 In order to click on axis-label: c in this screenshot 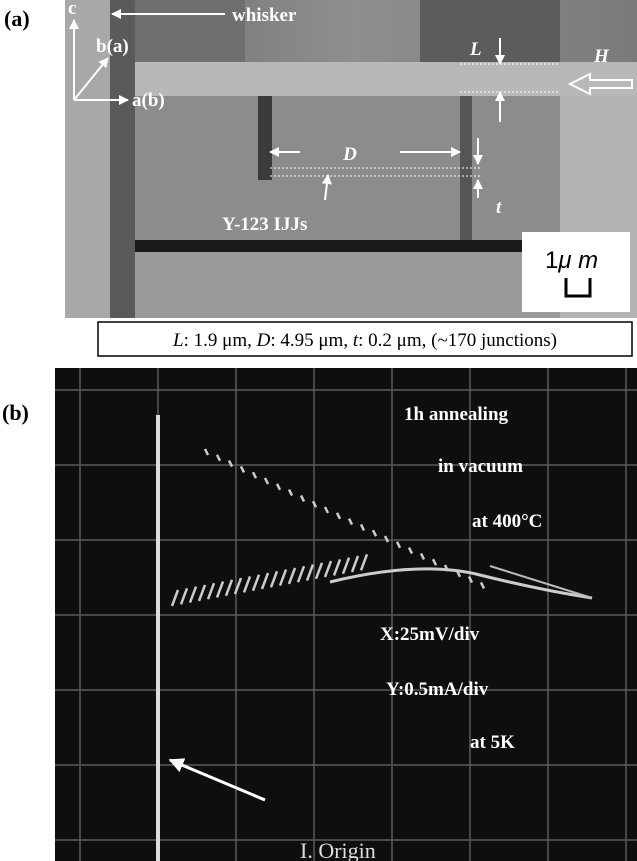, I will do `click(72, 9)`.